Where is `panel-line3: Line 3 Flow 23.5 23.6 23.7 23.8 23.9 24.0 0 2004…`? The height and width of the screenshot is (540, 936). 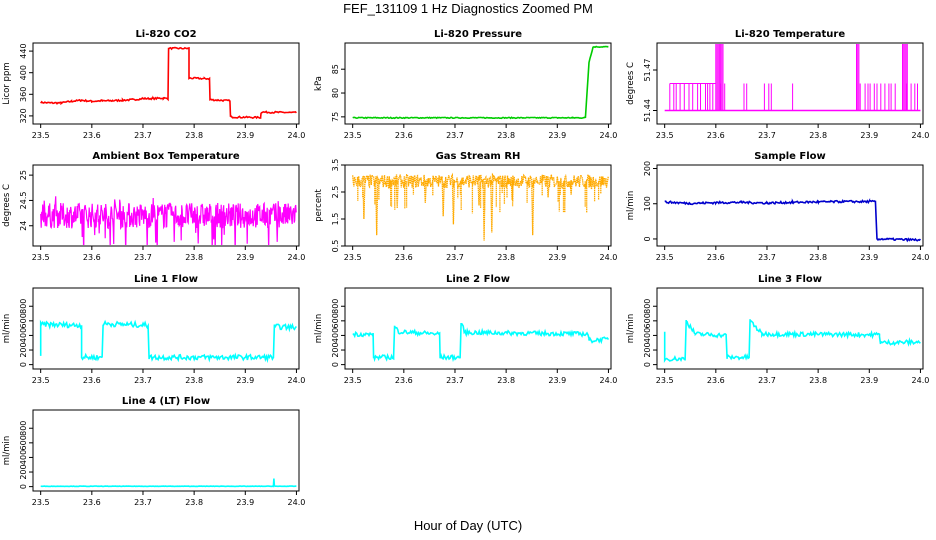 panel-line3: Line 3 Flow 23.5 23.6 23.7 23.8 23.9 24.0 0 2004… is located at coordinates (777, 329).